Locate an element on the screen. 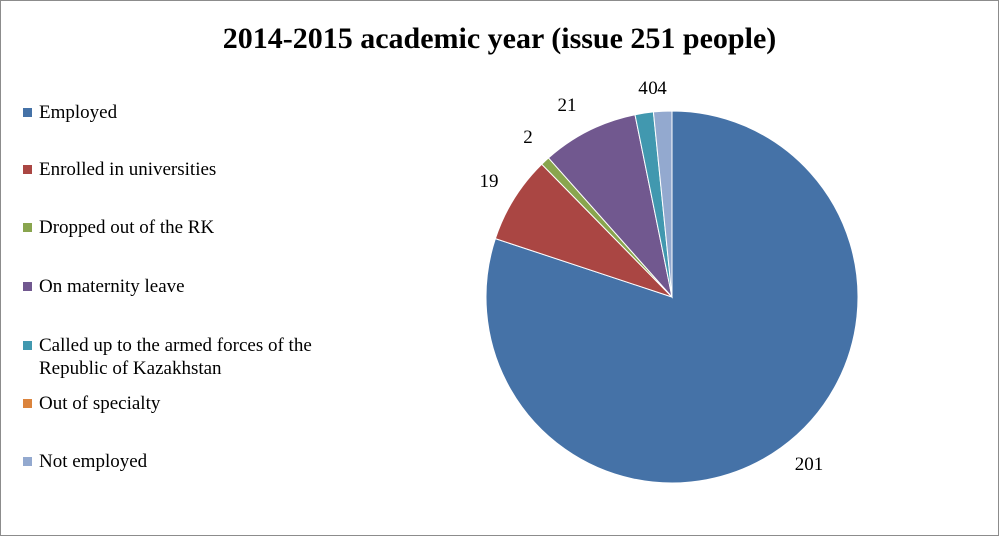  data-label-out-of-specialty: 0 is located at coordinates (653, 88).